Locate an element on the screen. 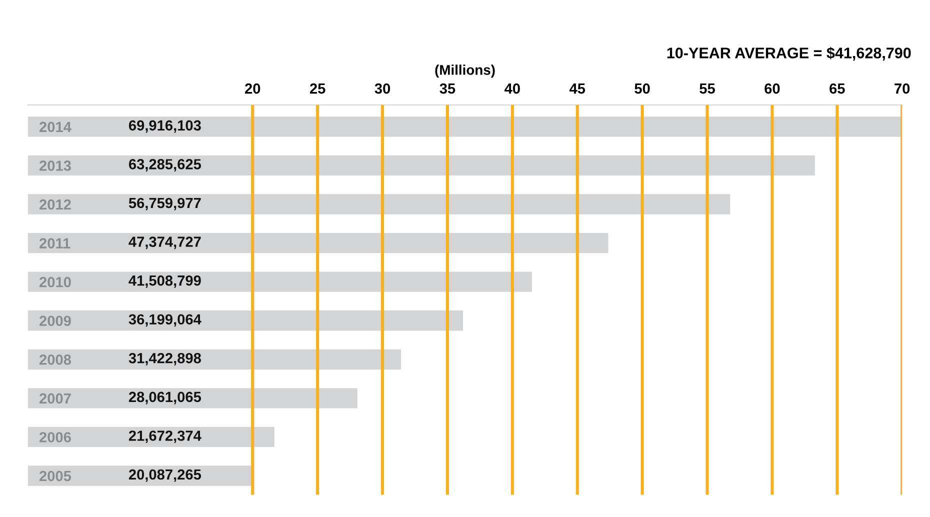 The width and height of the screenshot is (930, 517). y-tick-label: 2009 is located at coordinates (55, 321).